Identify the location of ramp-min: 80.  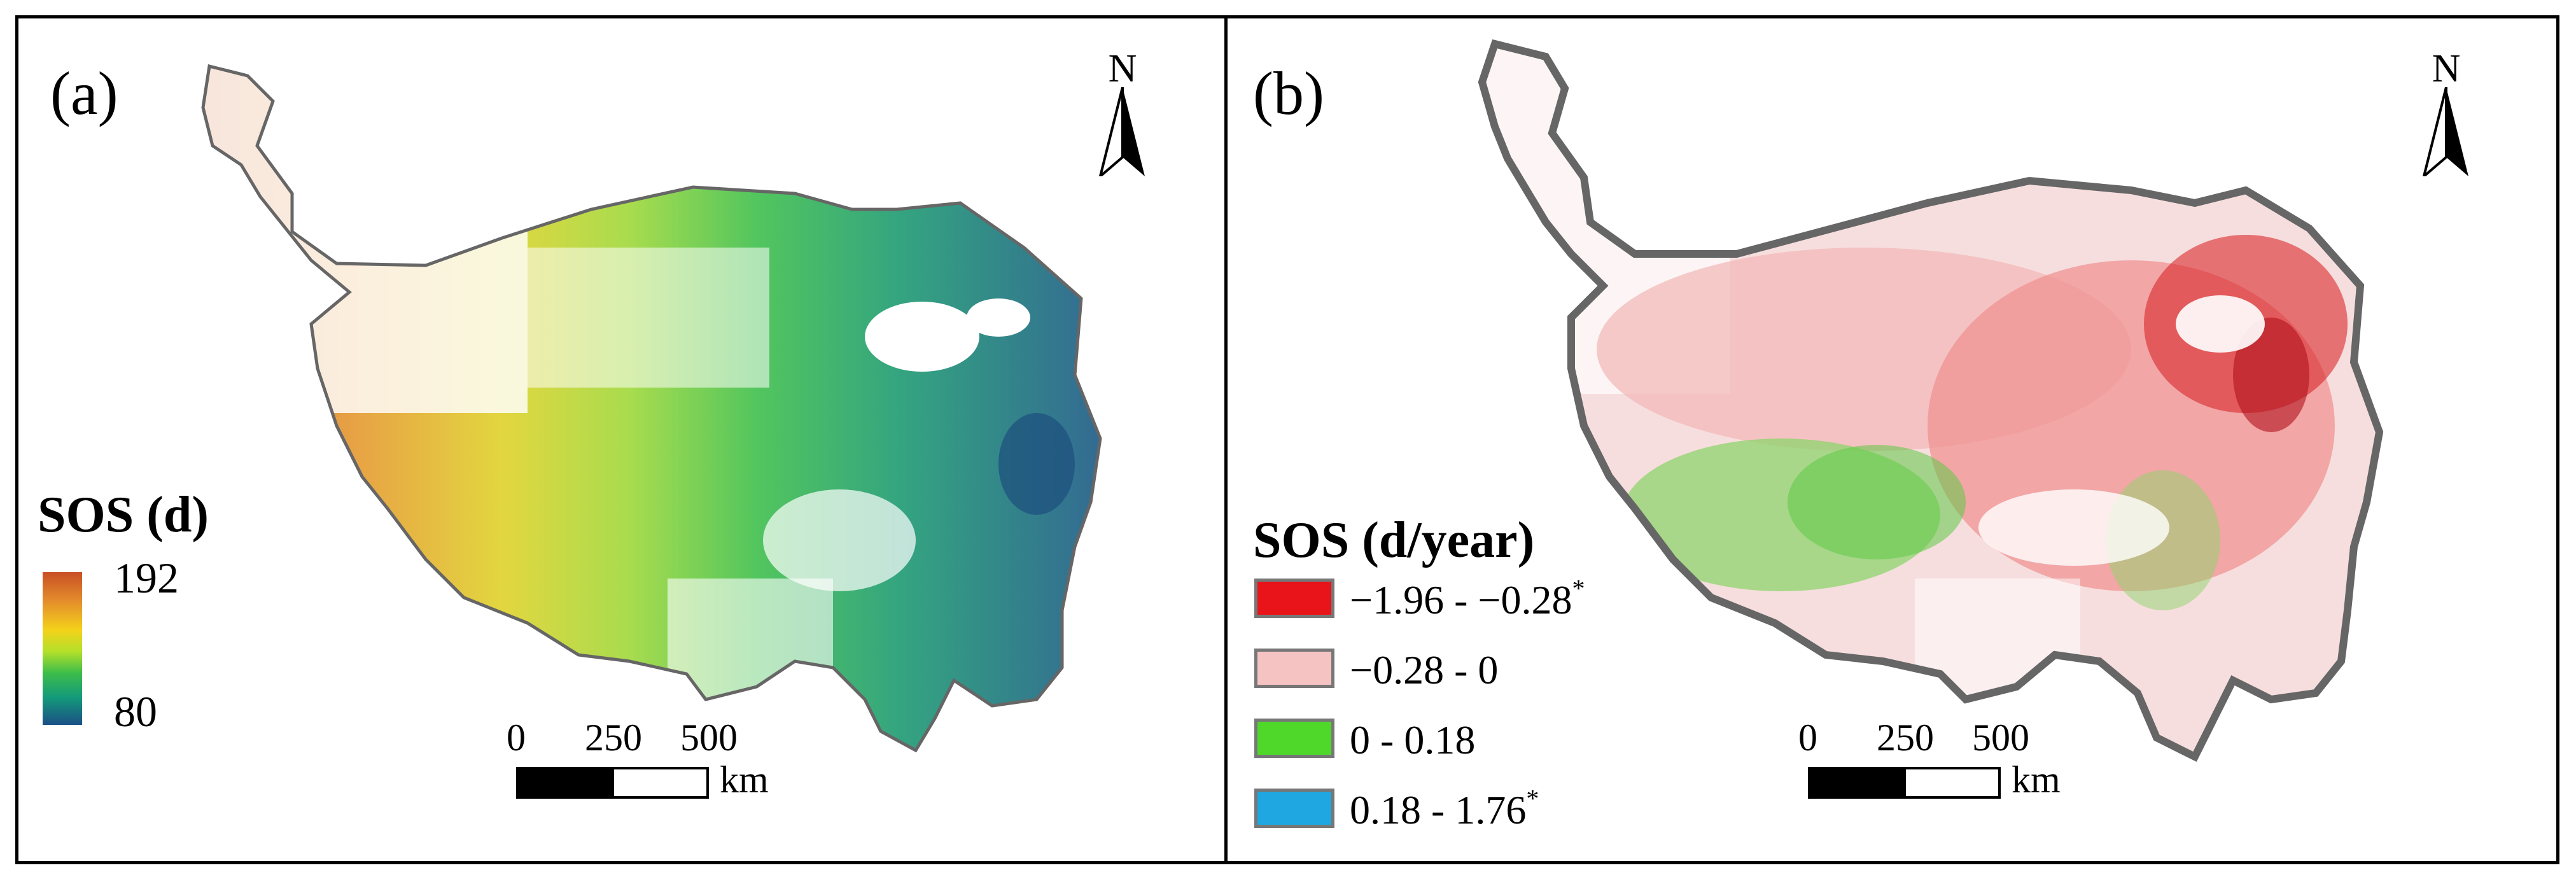
(135, 711).